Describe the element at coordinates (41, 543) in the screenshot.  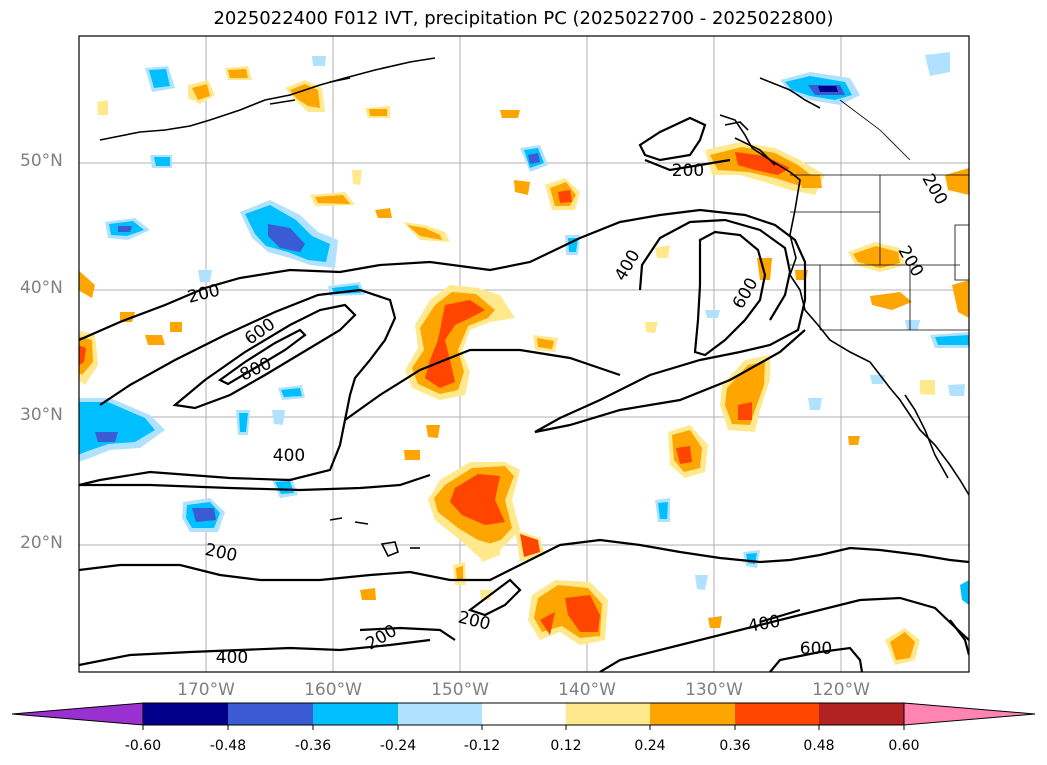
I see `lat-label-20n: 20°N` at that location.